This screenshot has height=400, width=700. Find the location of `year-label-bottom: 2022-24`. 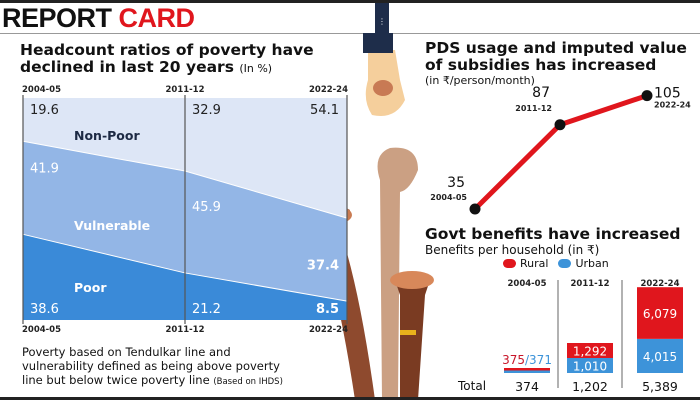

year-label-bottom: 2022-24 is located at coordinates (328, 330).